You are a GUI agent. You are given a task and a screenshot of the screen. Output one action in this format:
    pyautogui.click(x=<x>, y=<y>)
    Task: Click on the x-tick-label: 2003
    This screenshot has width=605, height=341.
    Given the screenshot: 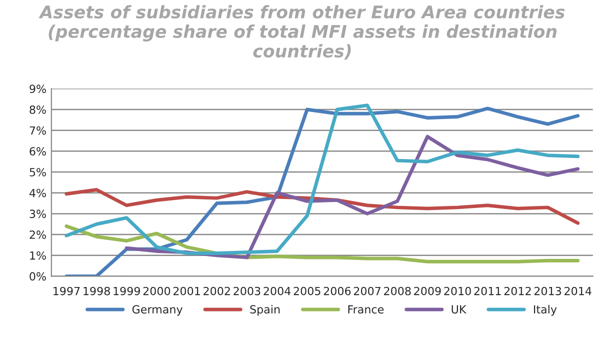 What is the action you would take?
    pyautogui.click(x=247, y=291)
    